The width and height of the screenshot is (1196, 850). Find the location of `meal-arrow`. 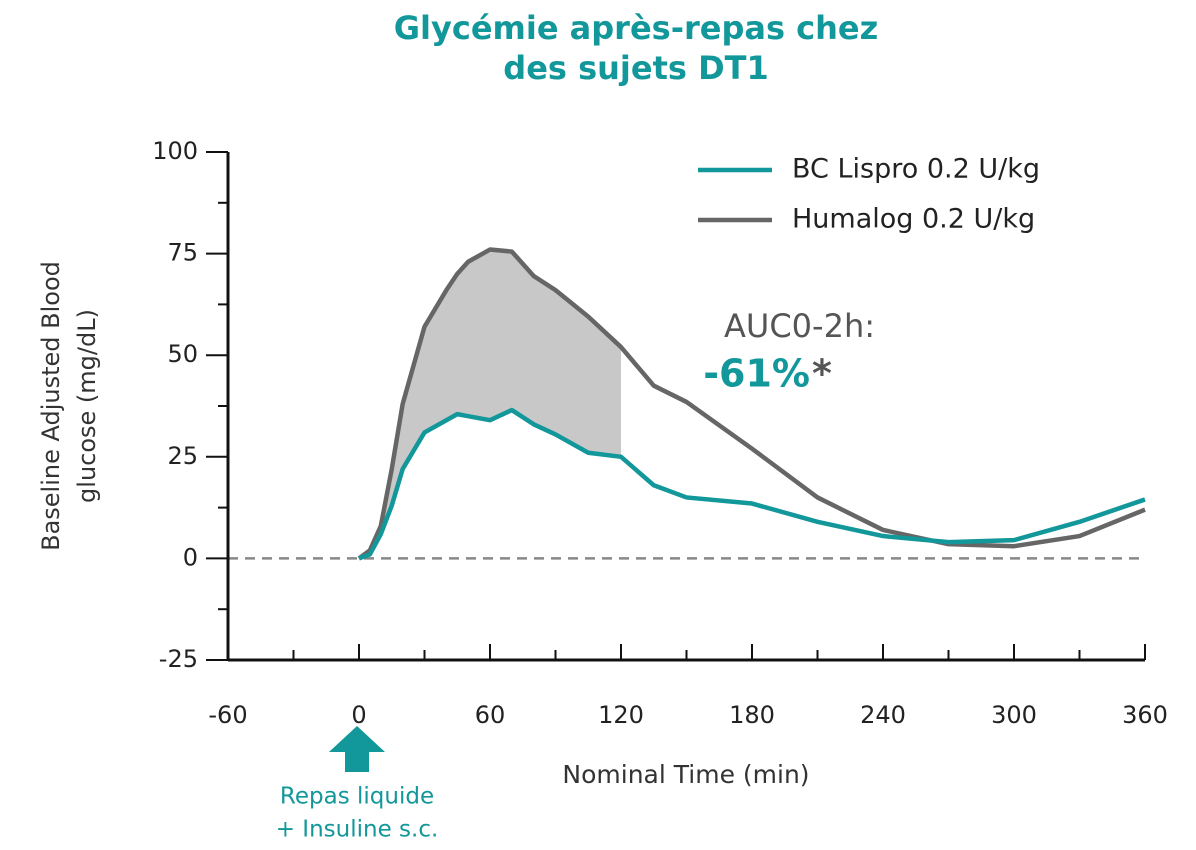

meal-arrow is located at coordinates (357, 749).